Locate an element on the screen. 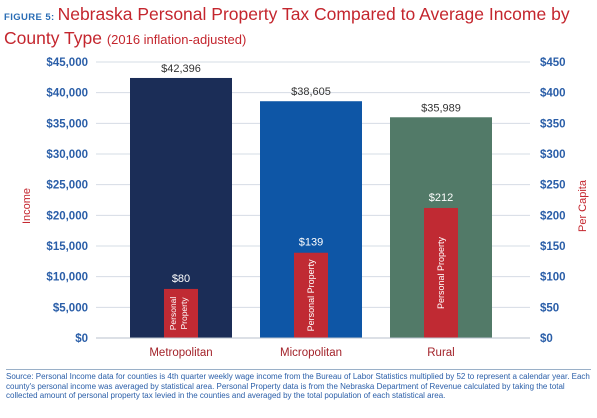  right-tick-label: $100 is located at coordinates (553, 278).